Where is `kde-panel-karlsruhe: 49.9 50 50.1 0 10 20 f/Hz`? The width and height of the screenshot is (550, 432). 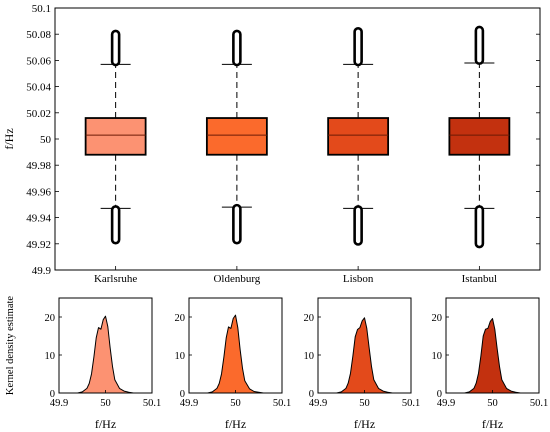
kde-panel-karlsruhe: 49.9 50 50.1 0 10 20 f/Hz is located at coordinates (103, 364).